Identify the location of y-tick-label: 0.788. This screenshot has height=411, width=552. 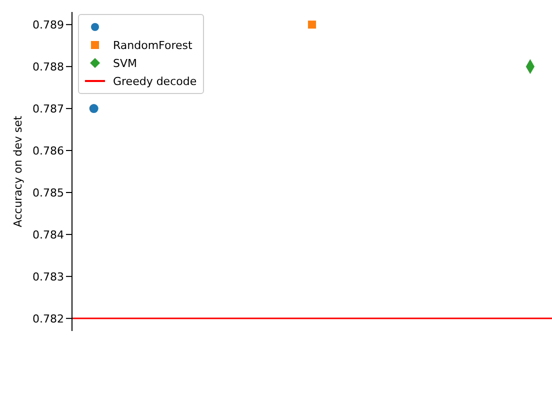
(48, 67).